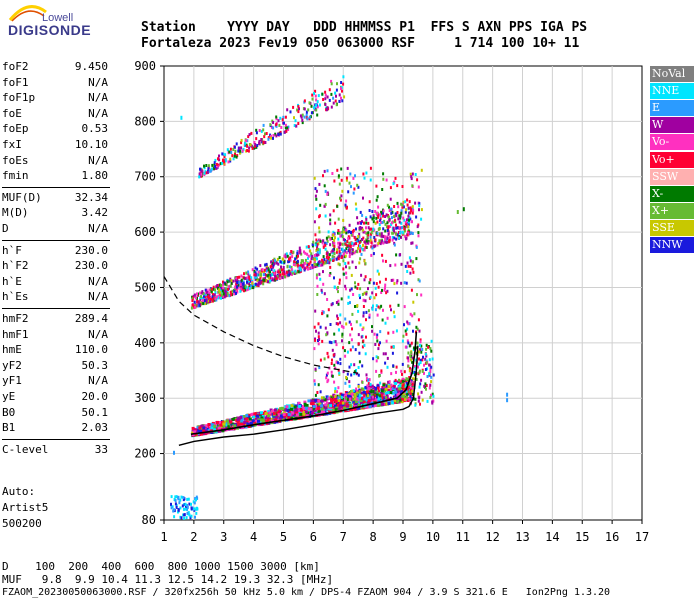 The width and height of the screenshot is (700, 600). What do you see at coordinates (304, 383) in the screenshot?
I see `fitted-virtual-trace` at bounding box center [304, 383].